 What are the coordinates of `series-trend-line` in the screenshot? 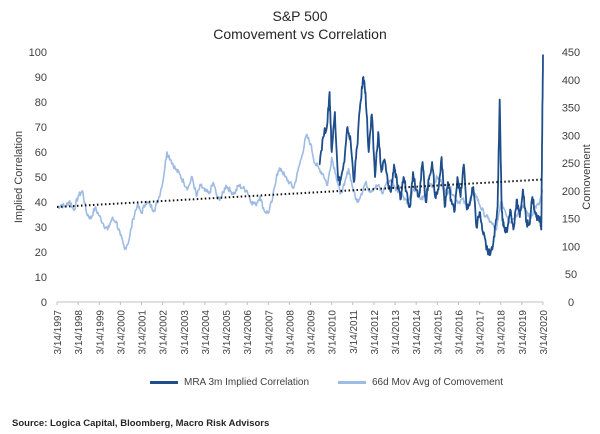 It's located at (300, 193).